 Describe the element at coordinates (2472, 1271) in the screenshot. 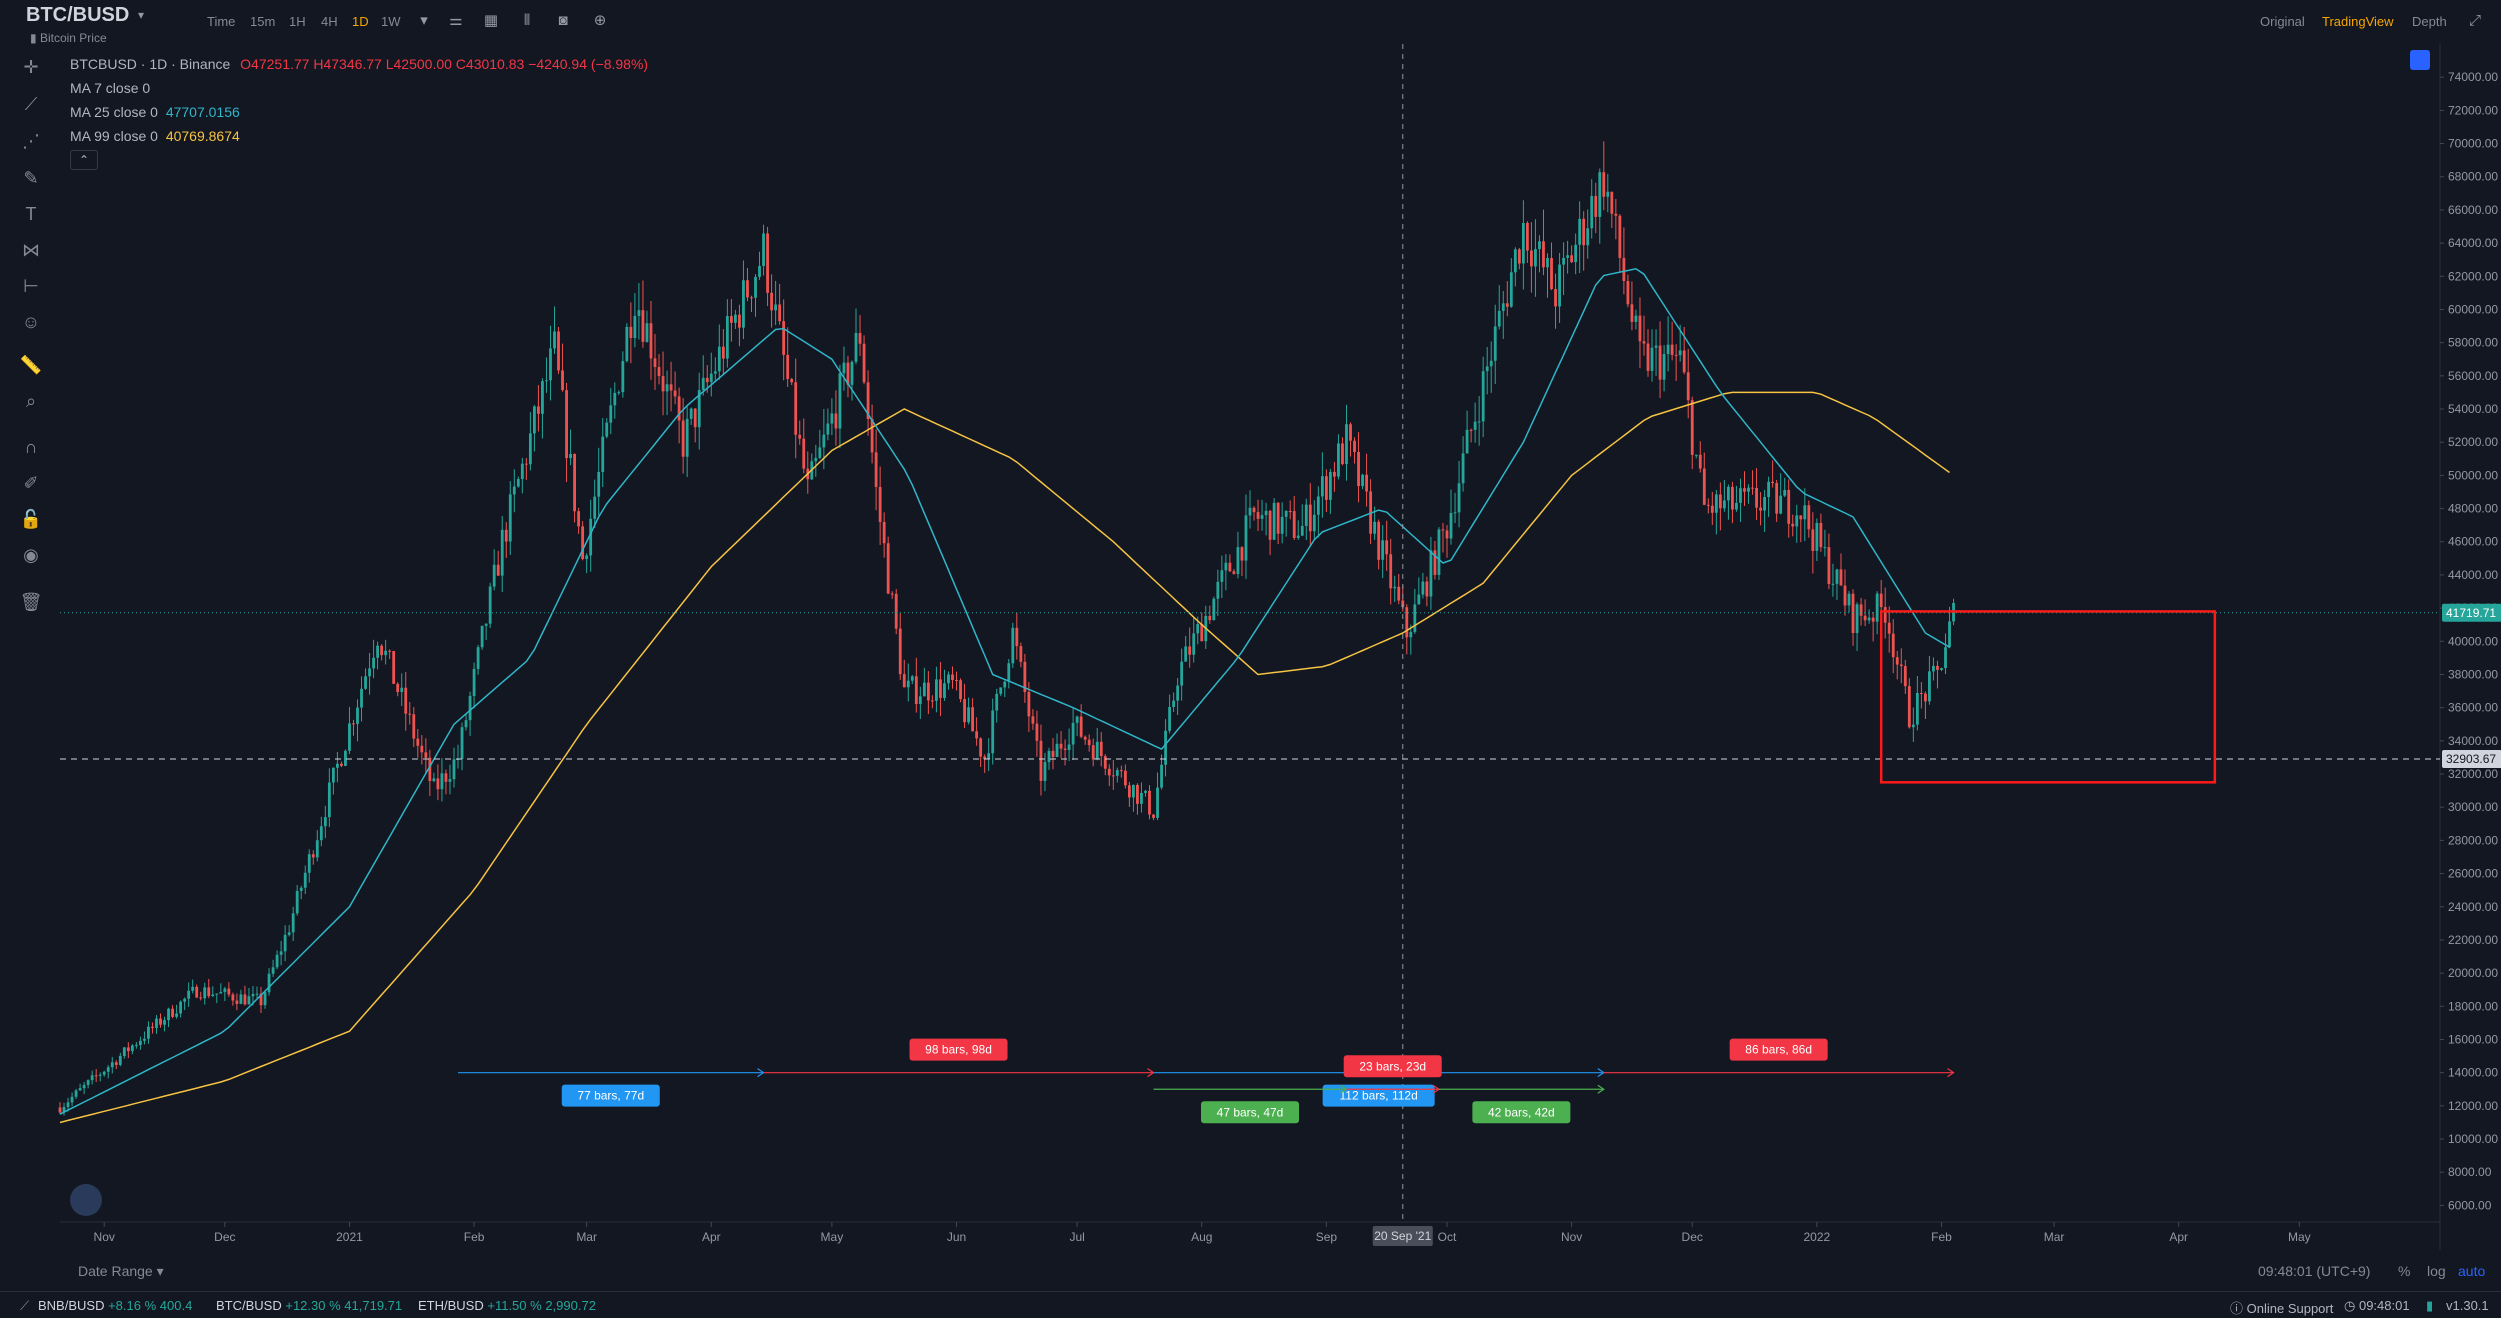

I see `auto-scale-button: auto` at that location.